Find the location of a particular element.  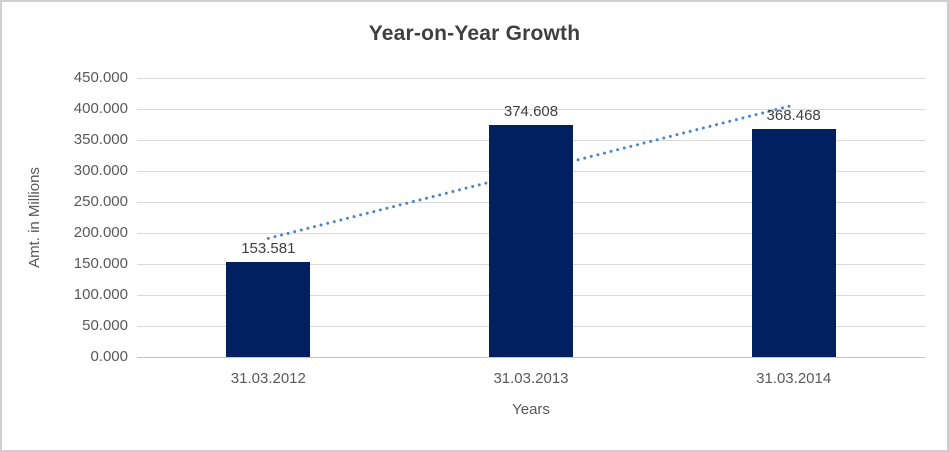

x-tick-label: 31.03.2012 is located at coordinates (268, 378).